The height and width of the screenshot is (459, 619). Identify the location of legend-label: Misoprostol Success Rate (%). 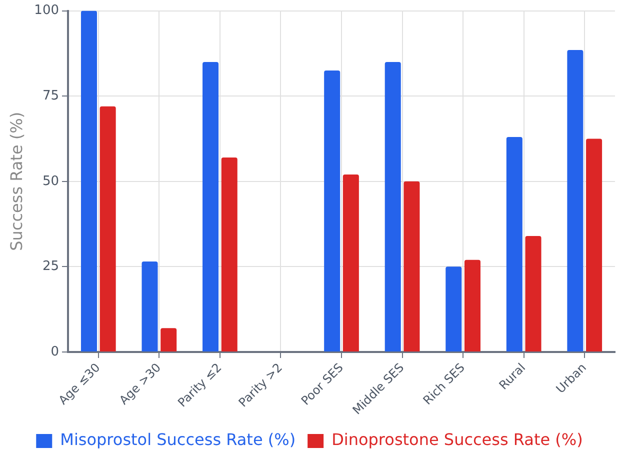
(178, 440).